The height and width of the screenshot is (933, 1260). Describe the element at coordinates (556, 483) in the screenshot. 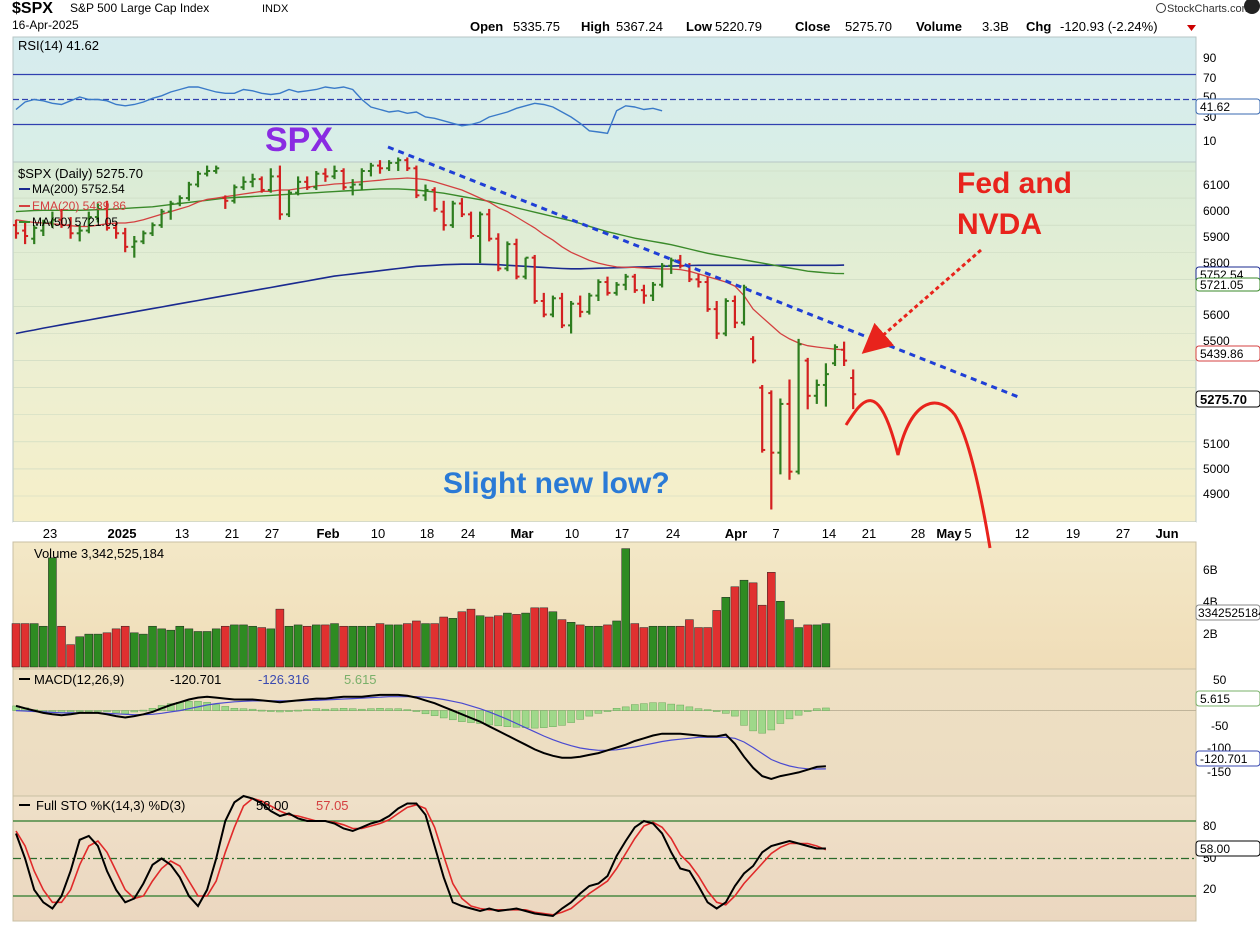

I see `low-annotation: Slight new low?` at that location.